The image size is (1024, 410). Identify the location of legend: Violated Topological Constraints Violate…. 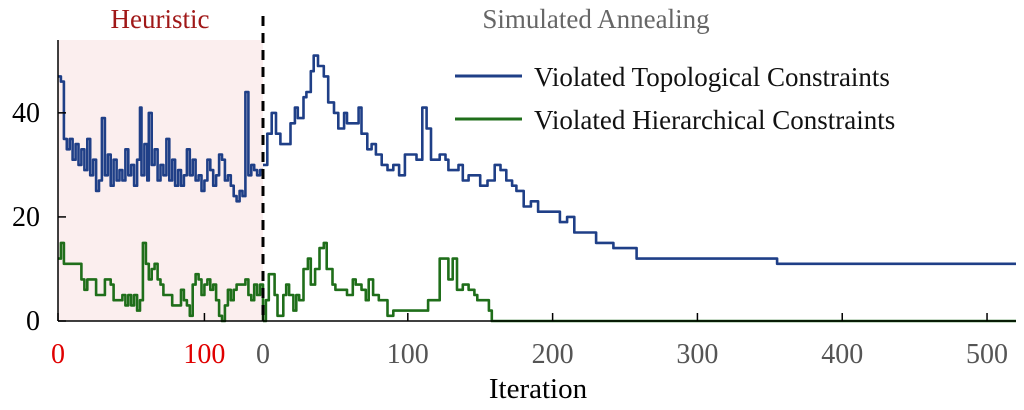
(675, 98).